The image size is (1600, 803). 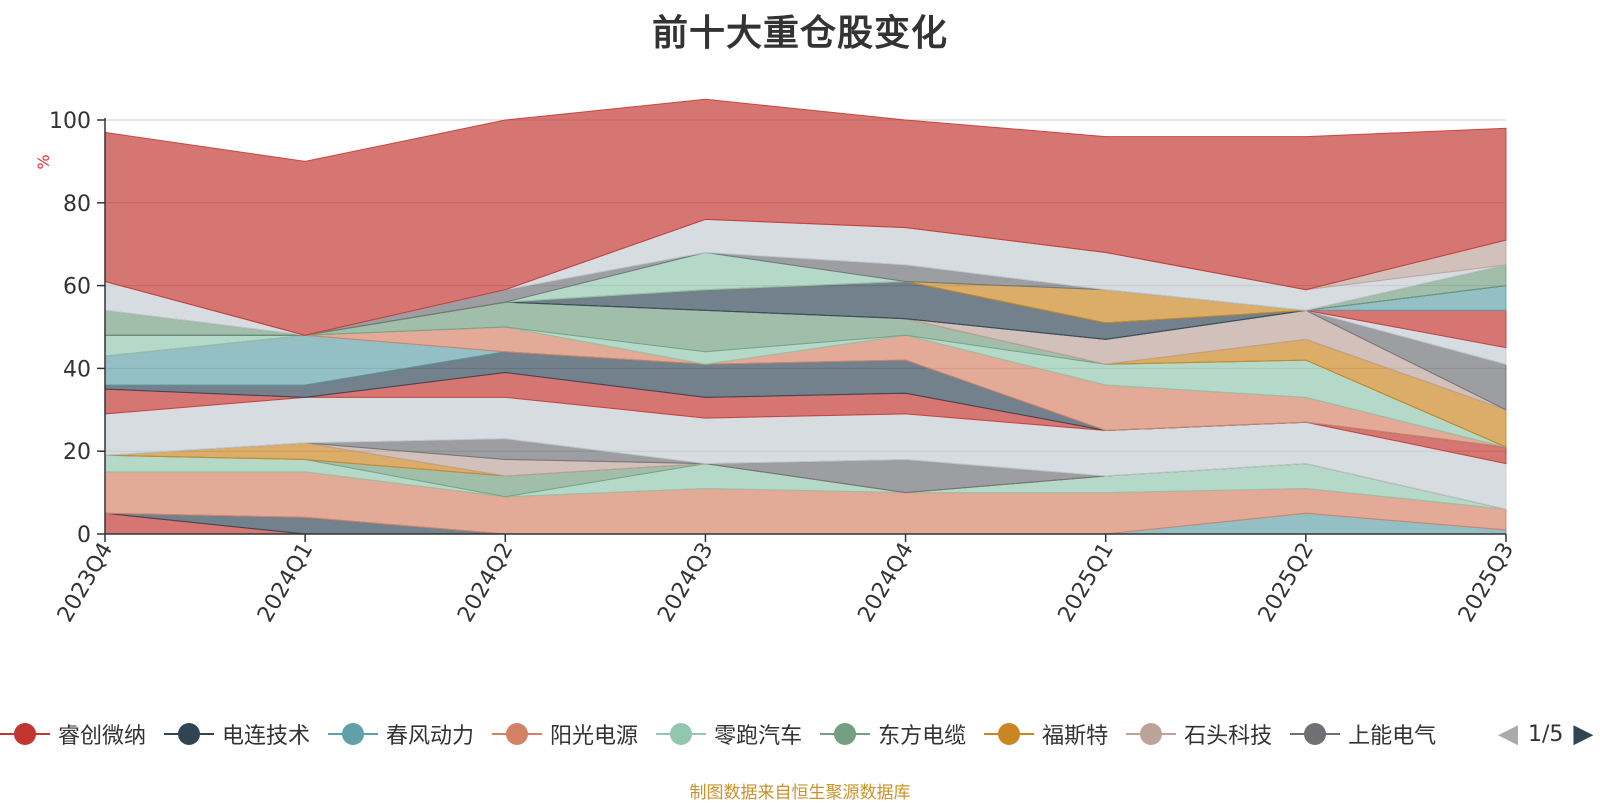 I want to click on legend-label: 上能电气, so click(x=1392, y=736).